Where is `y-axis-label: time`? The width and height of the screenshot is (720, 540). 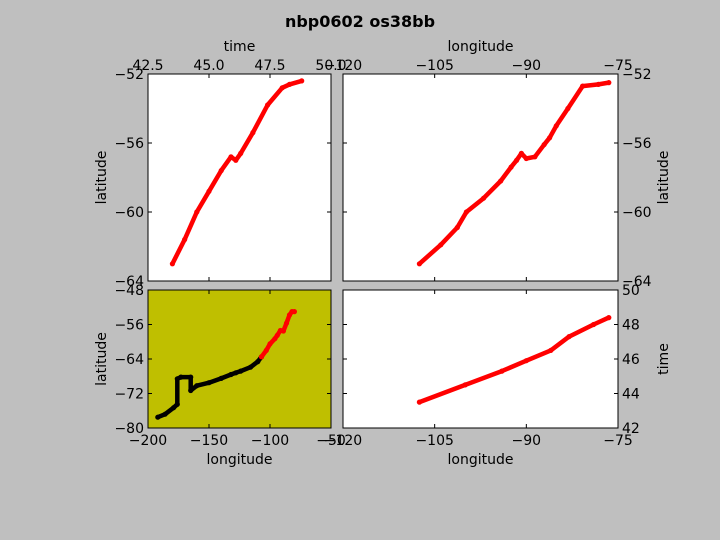
y-axis-label: time is located at coordinates (664, 359).